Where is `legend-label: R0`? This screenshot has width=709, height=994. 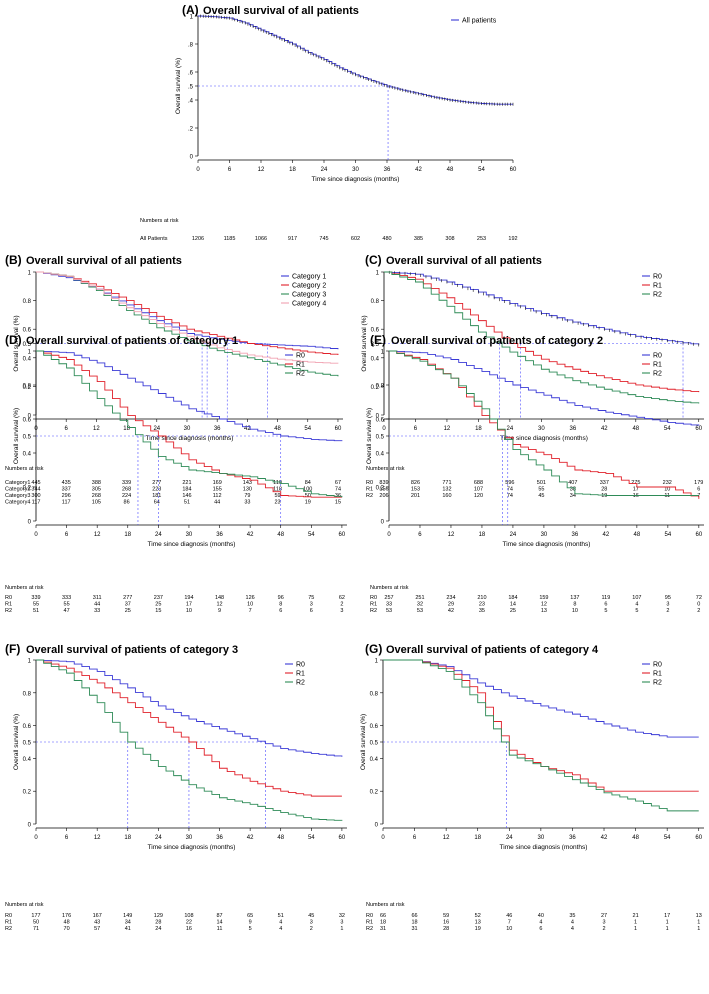 legend-label: R0 is located at coordinates (657, 665).